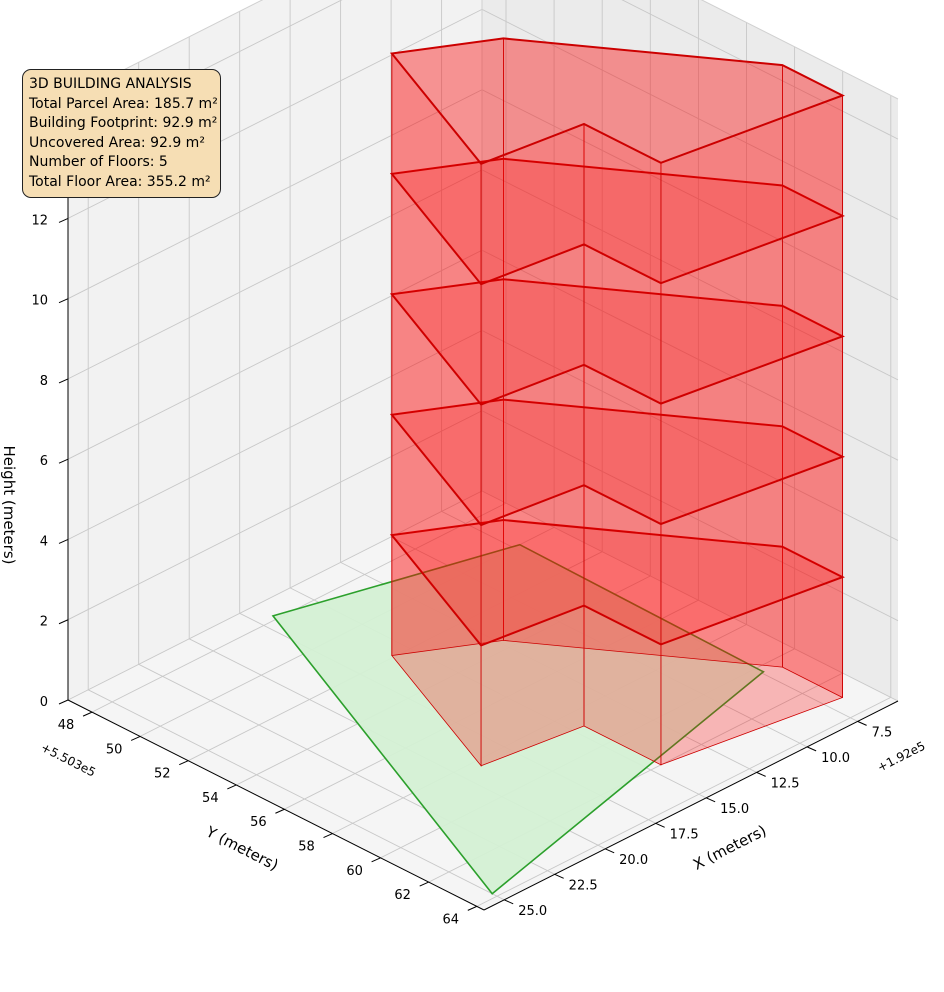  Describe the element at coordinates (39, 220) in the screenshot. I see `z-tick-label: 12` at that location.